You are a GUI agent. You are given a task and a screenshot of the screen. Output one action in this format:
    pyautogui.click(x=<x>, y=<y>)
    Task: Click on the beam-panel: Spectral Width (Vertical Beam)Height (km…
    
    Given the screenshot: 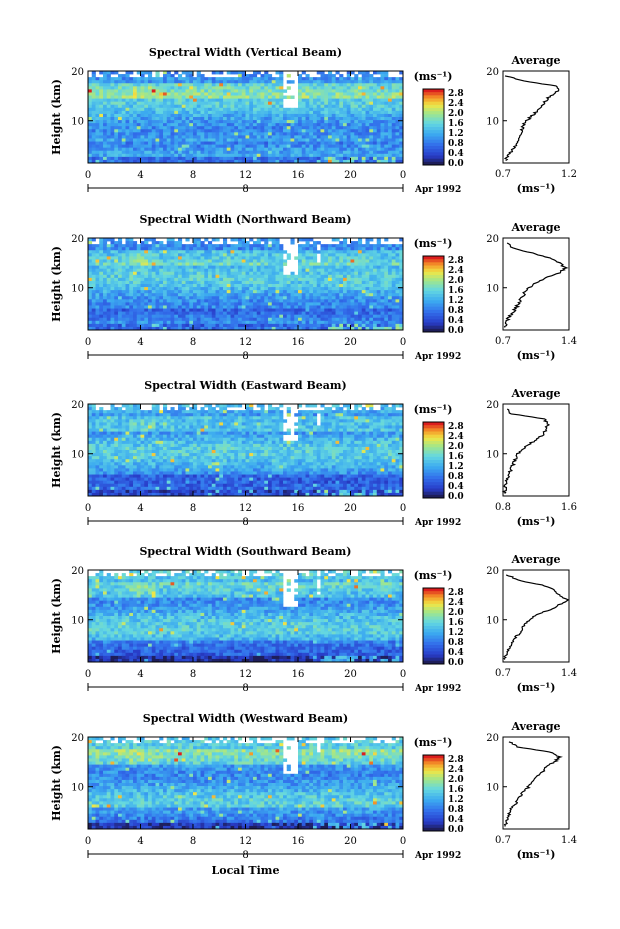 What is the action you would take?
    pyautogui.click(x=313, y=120)
    